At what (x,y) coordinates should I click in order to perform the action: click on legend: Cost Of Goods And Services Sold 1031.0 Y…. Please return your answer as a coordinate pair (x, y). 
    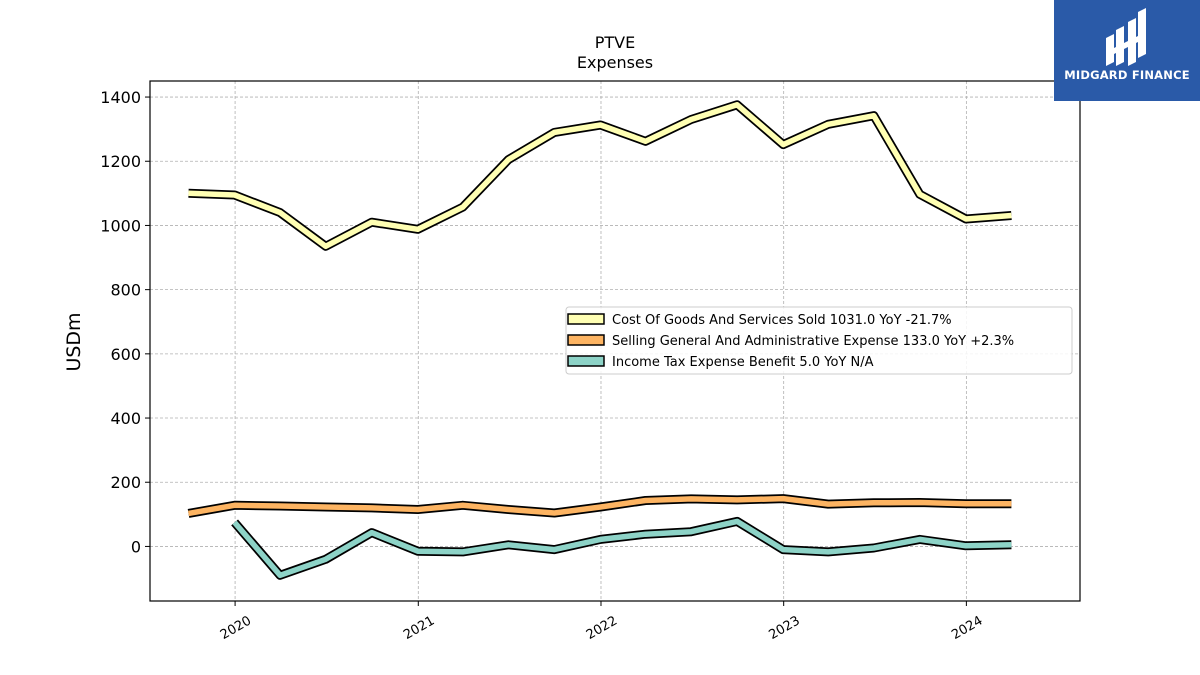
    Looking at the image, I should click on (819, 340).